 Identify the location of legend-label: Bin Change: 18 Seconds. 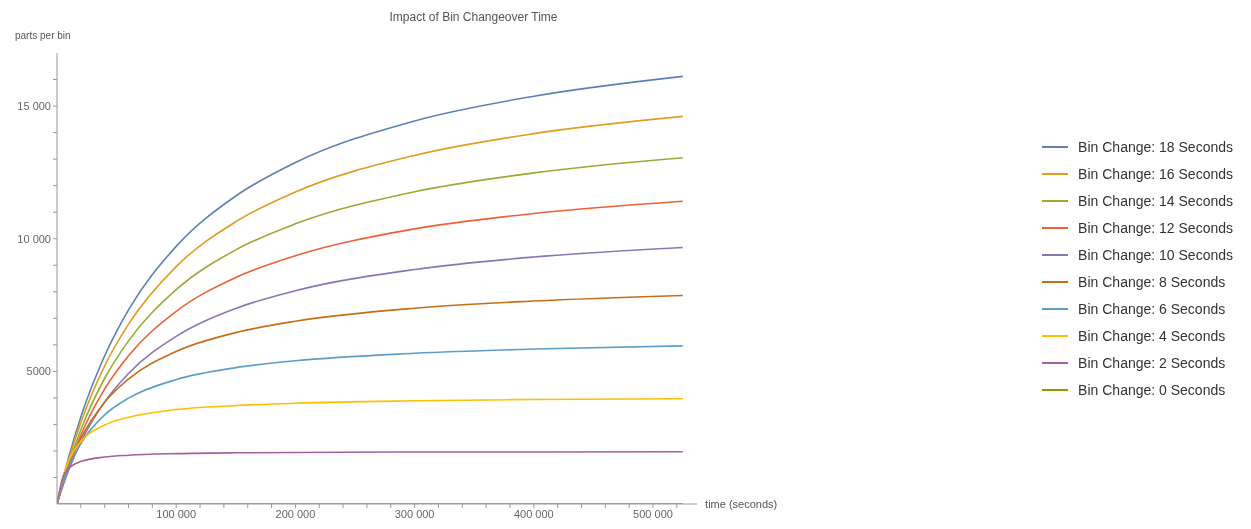
(1155, 147).